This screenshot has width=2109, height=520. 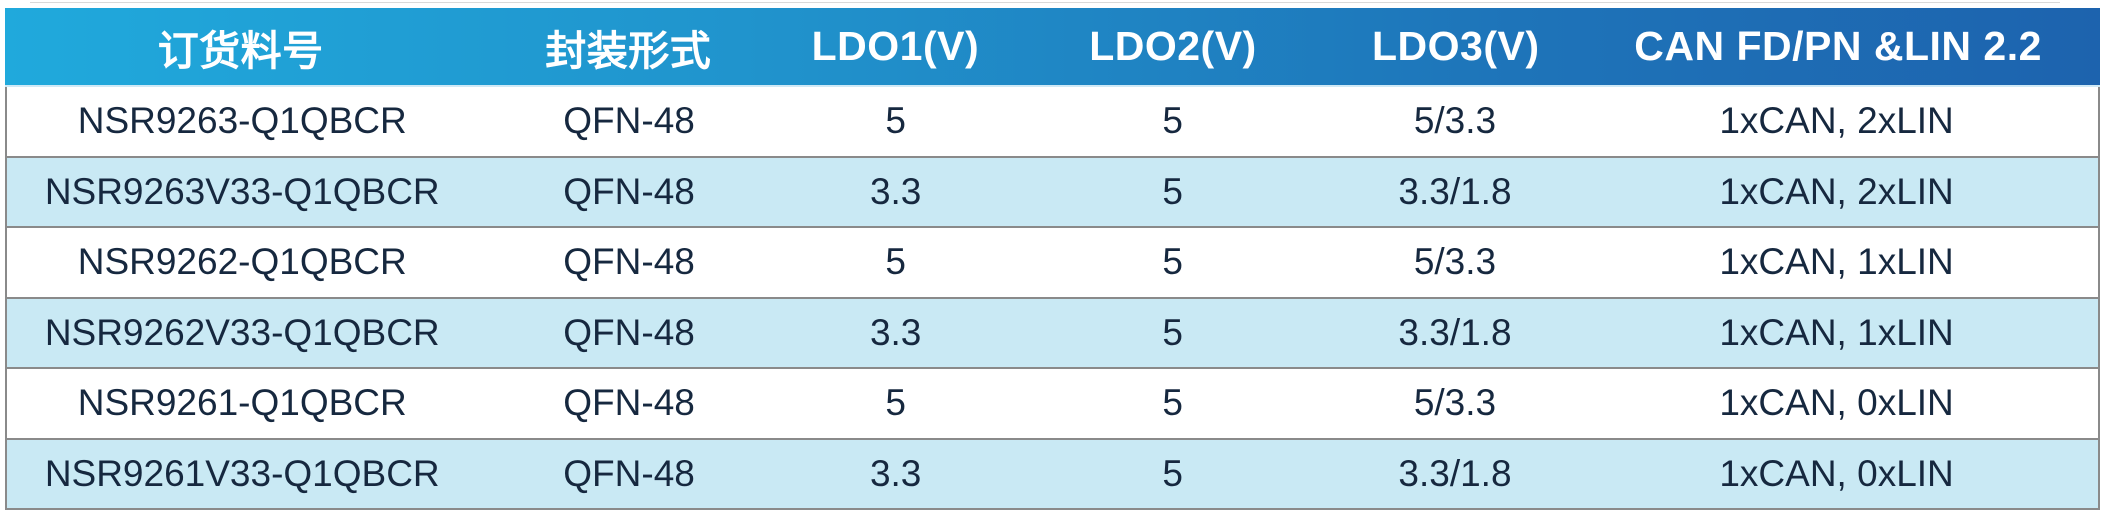 I want to click on header-cell-can-lin: CAN FD/PN &LIN 2.2, so click(x=1838, y=46).